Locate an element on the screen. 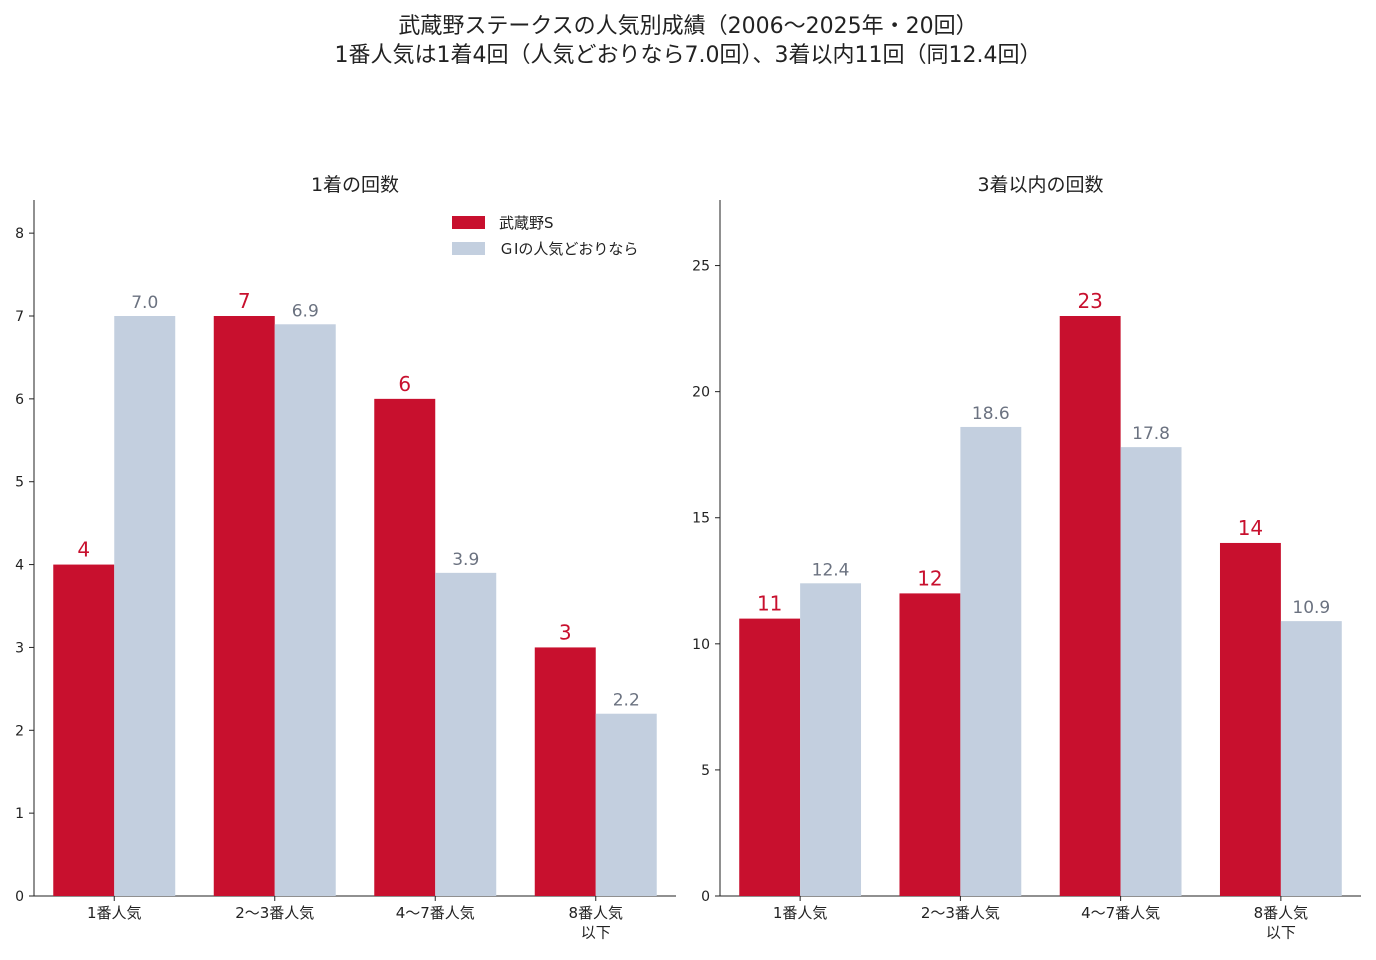 The width and height of the screenshot is (1376, 960). data-label-actual: 23 is located at coordinates (1089, 301).